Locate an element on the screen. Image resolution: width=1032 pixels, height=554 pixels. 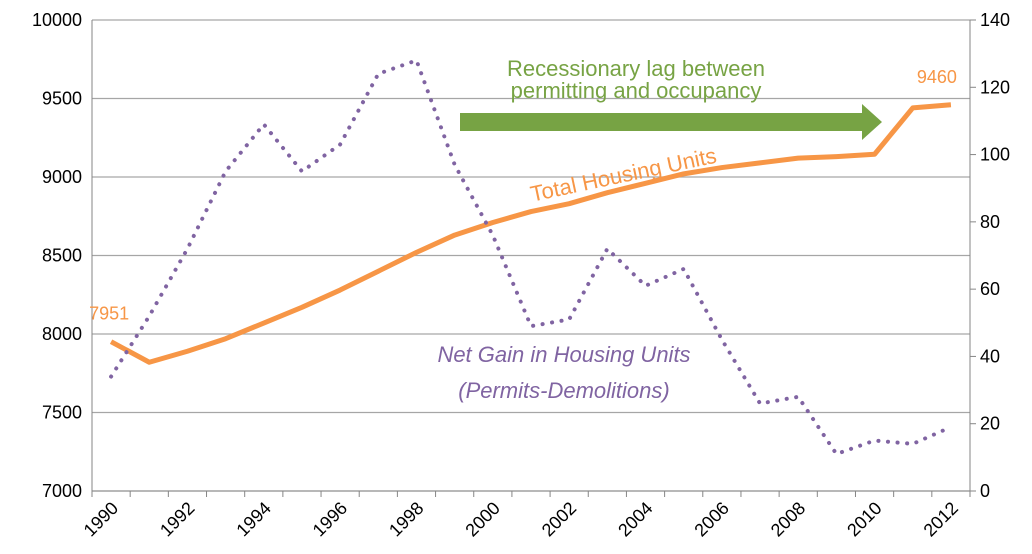
y2-tick-label: 120 is located at coordinates (995, 87).